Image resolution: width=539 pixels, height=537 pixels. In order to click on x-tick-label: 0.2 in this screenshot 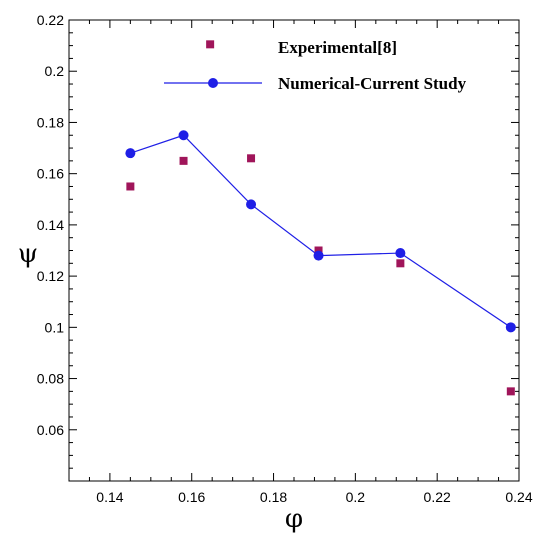, I will do `click(356, 497)`.